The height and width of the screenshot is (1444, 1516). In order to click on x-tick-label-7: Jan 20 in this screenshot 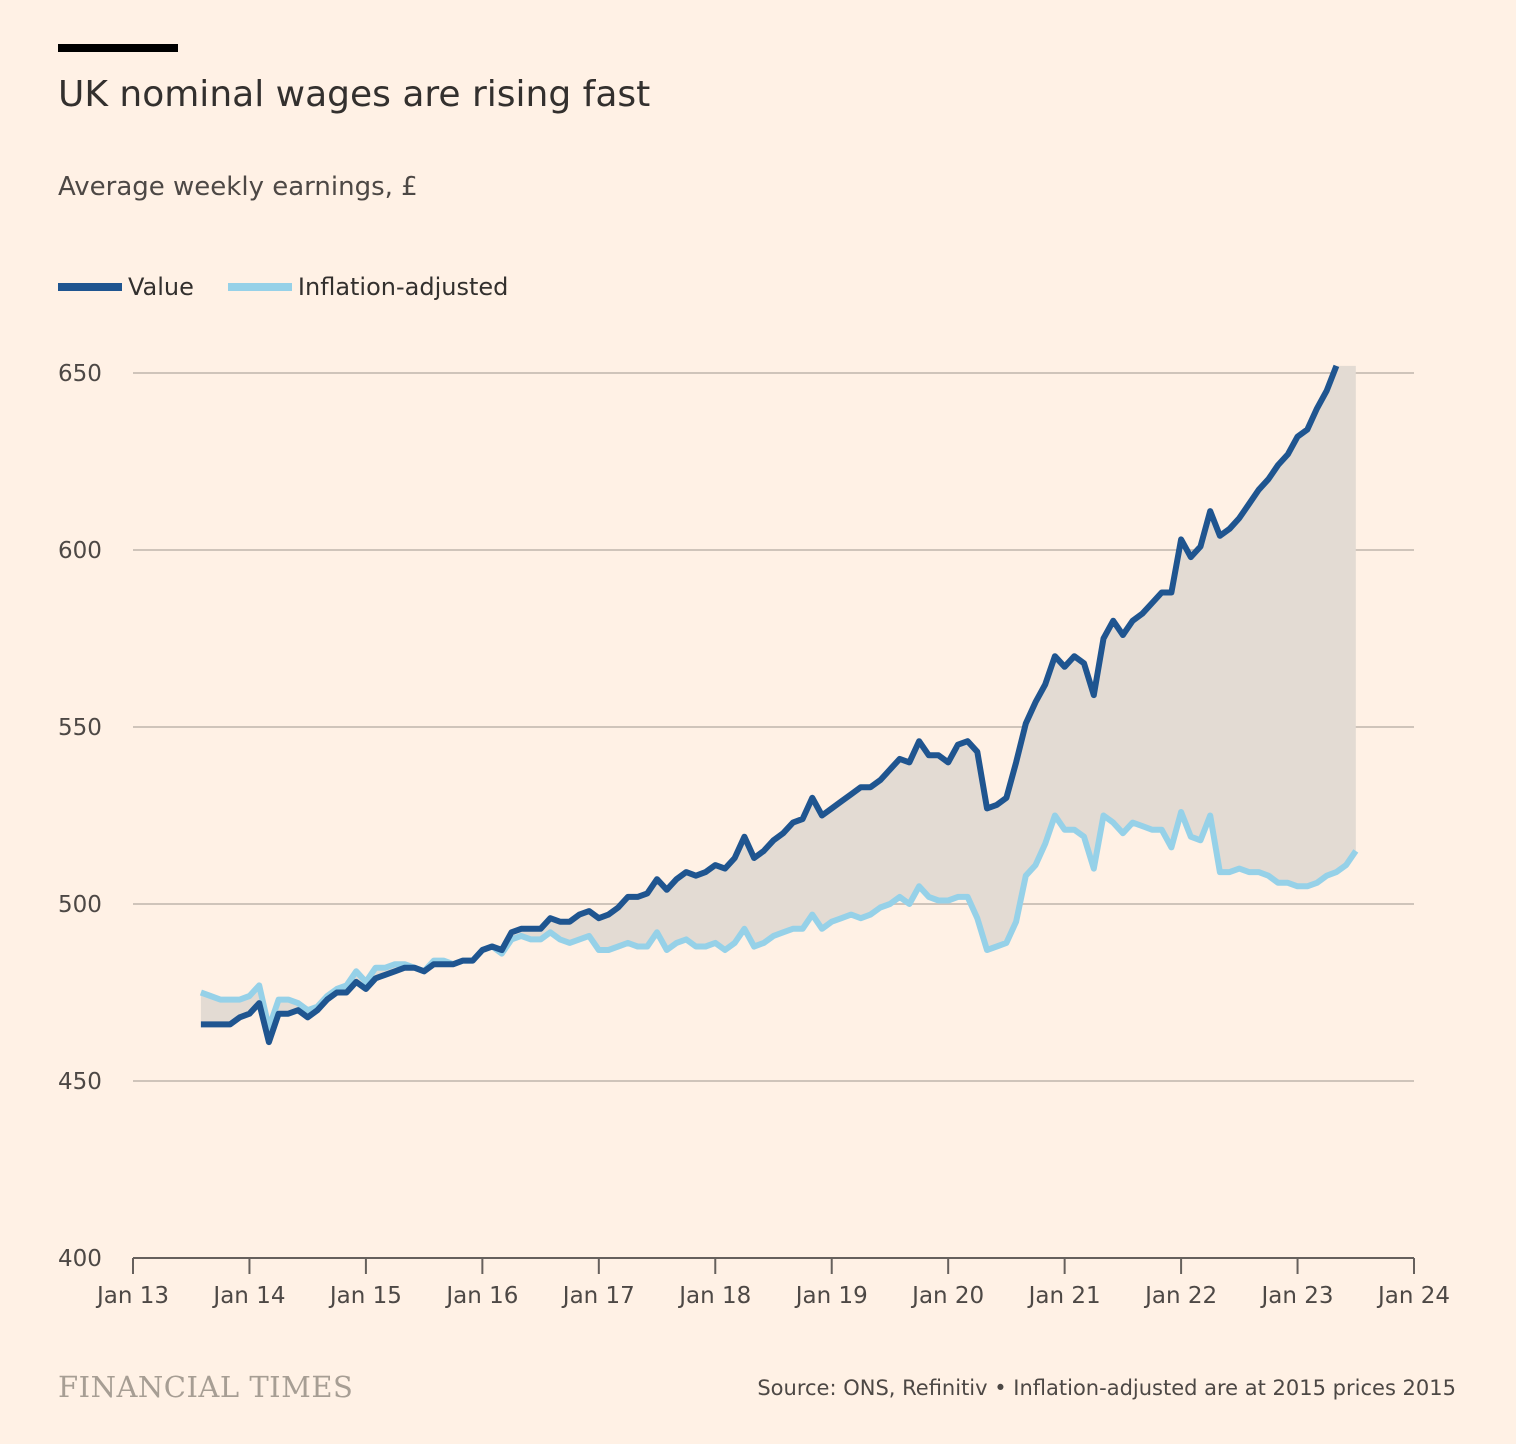, I will do `click(947, 1296)`.